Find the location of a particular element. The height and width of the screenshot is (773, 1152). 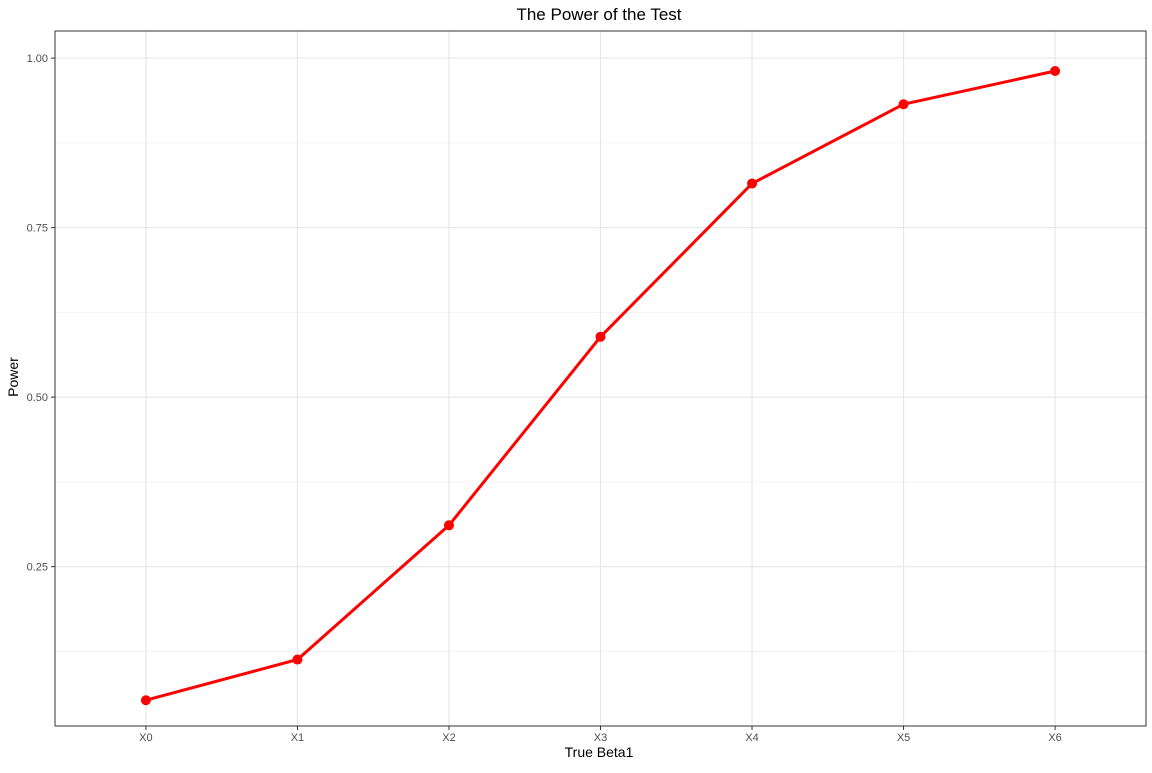

x-tick-label: X0 is located at coordinates (145, 738).